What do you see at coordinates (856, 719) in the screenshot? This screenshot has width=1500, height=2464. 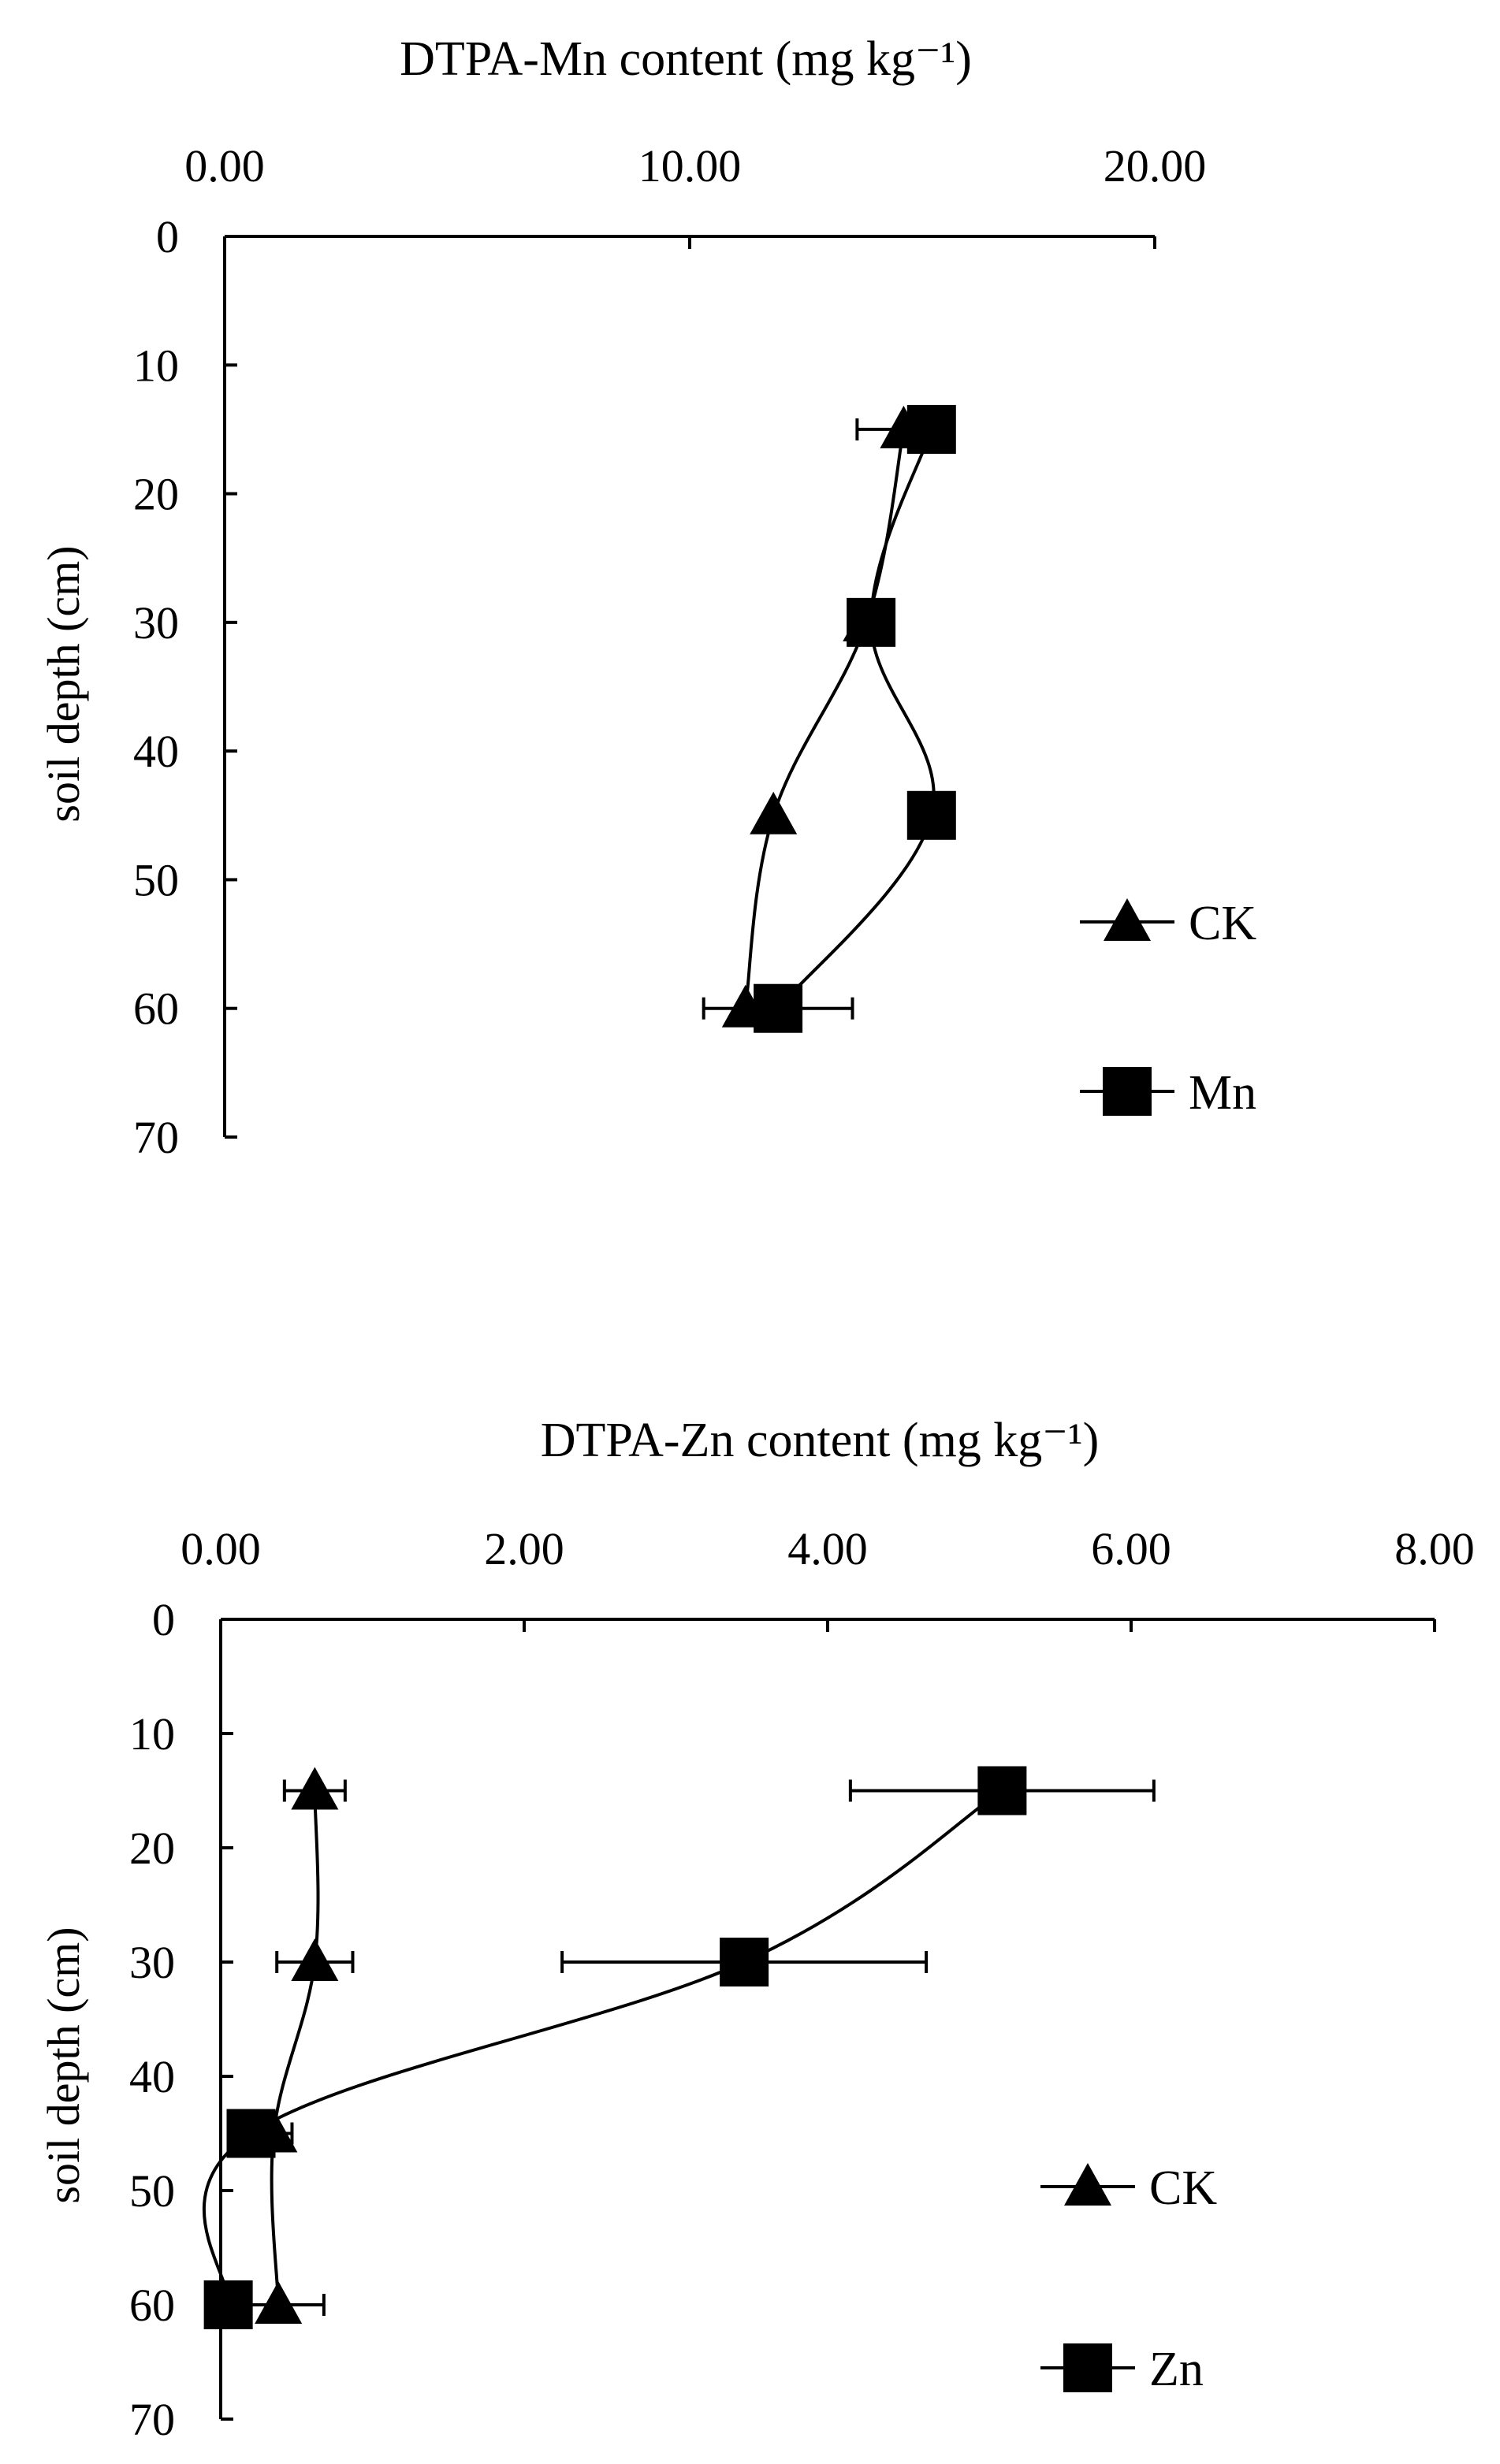 I see `series-line-mn` at bounding box center [856, 719].